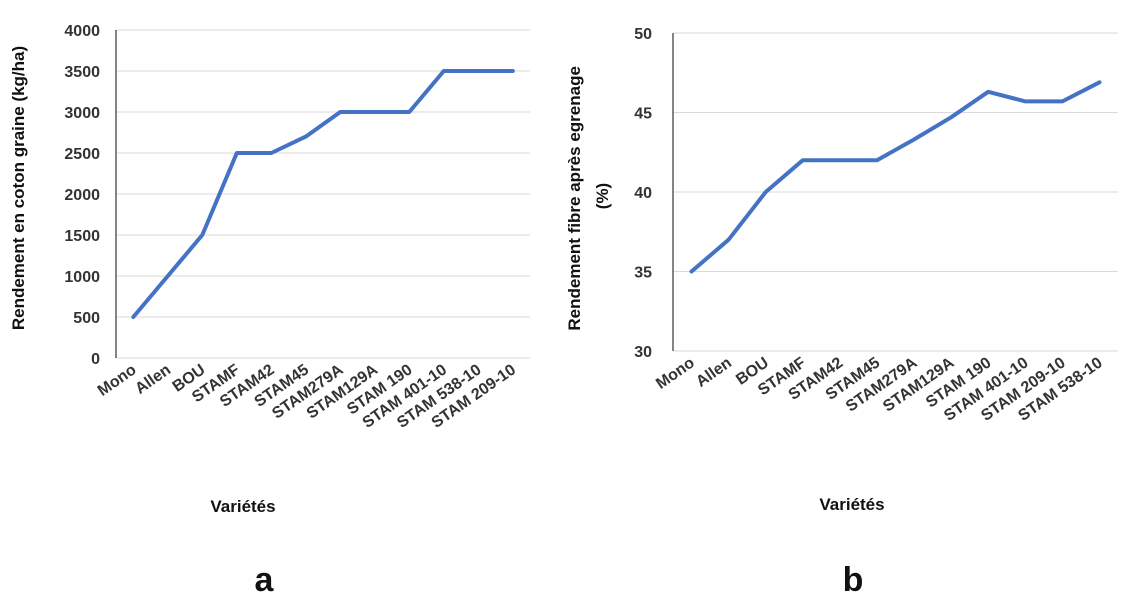 This screenshot has height=597, width=1123. Describe the element at coordinates (82, 236) in the screenshot. I see `chart-a-ytick-label: 1500` at that location.